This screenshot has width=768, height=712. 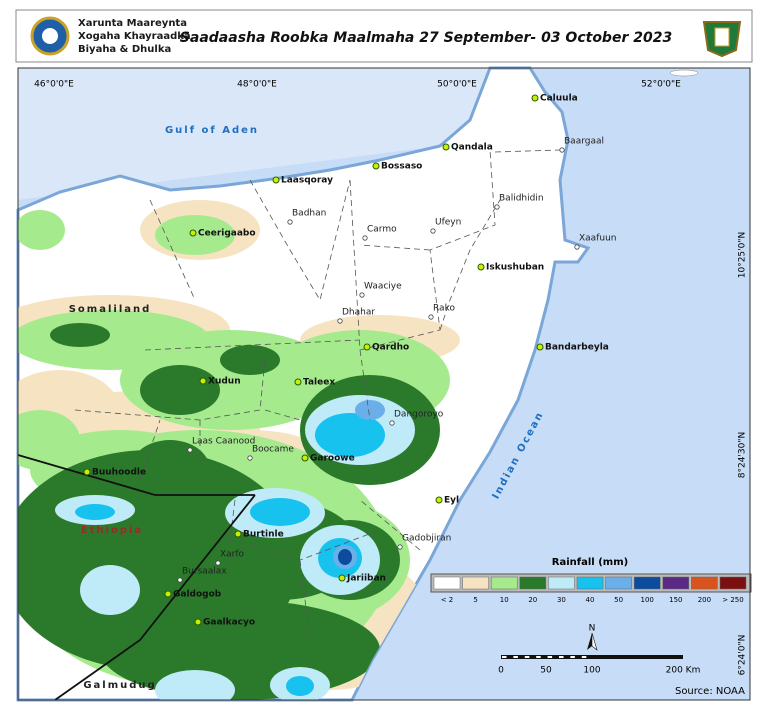 What do you see at coordinates (683, 671) in the screenshot?
I see `scale-label: 200 Km` at bounding box center [683, 671].